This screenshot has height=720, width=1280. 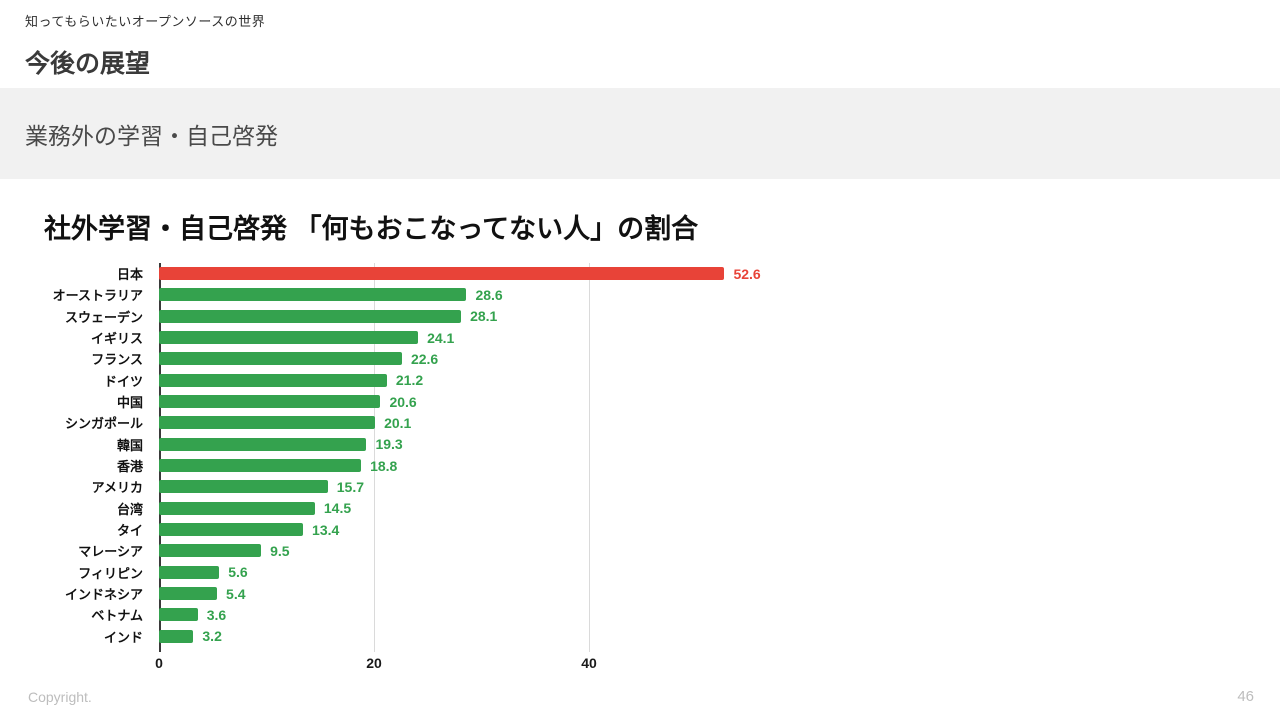 I want to click on chart-row: ドイツ 21.2, so click(x=434, y=380).